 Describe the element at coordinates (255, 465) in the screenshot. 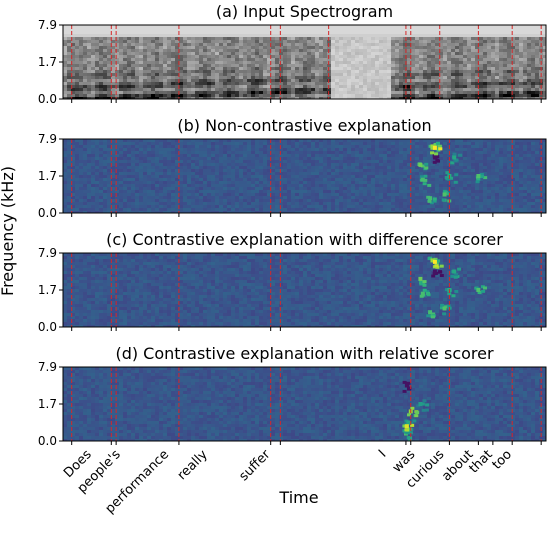

I see `word-label: suffer` at that location.